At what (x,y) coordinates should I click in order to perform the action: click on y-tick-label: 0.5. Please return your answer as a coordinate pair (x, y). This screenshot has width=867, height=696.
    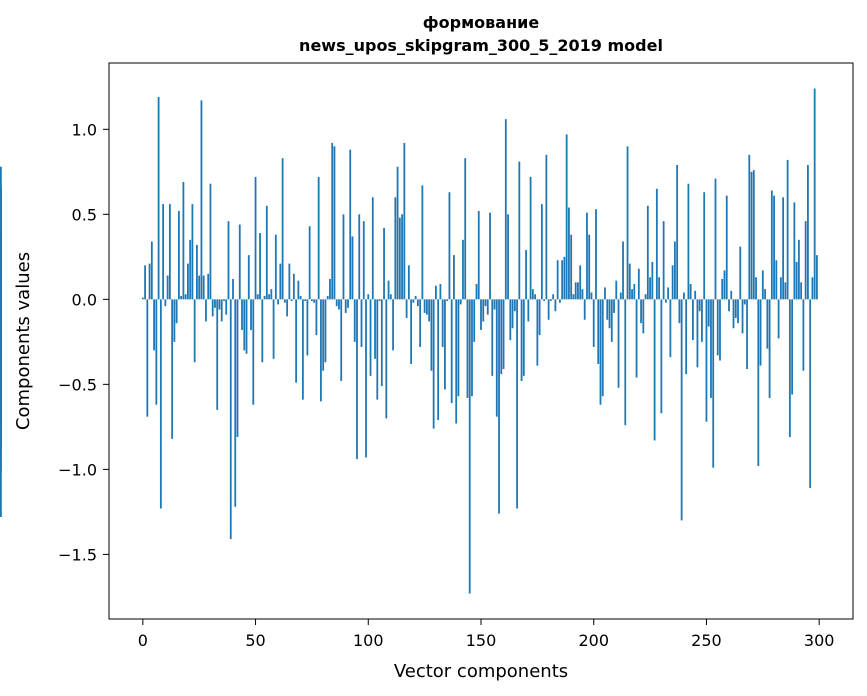
    Looking at the image, I should click on (84, 214).